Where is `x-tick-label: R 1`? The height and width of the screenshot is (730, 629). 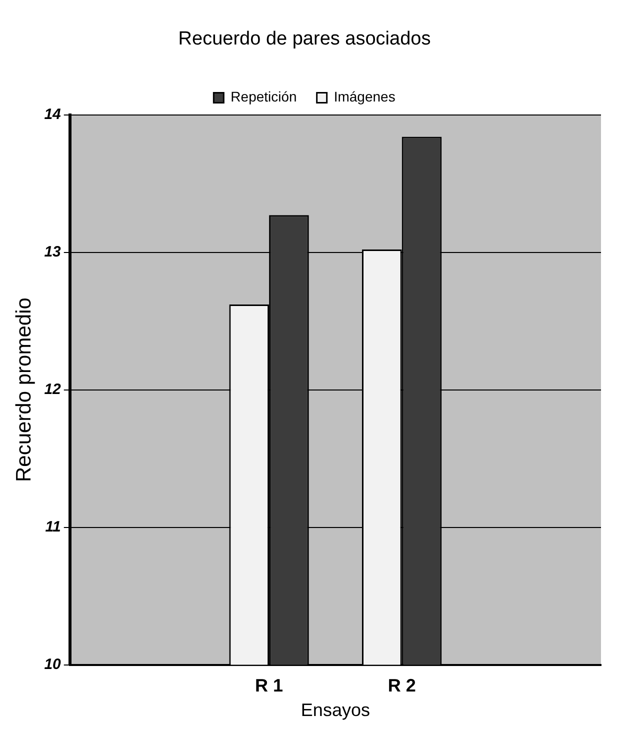
x-tick-label: R 1 is located at coordinates (269, 686).